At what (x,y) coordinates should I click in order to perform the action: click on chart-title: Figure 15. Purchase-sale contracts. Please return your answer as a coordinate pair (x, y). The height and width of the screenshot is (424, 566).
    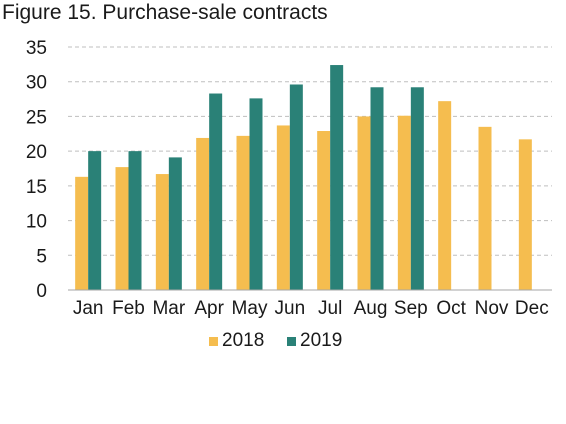
    Looking at the image, I should click on (165, 12).